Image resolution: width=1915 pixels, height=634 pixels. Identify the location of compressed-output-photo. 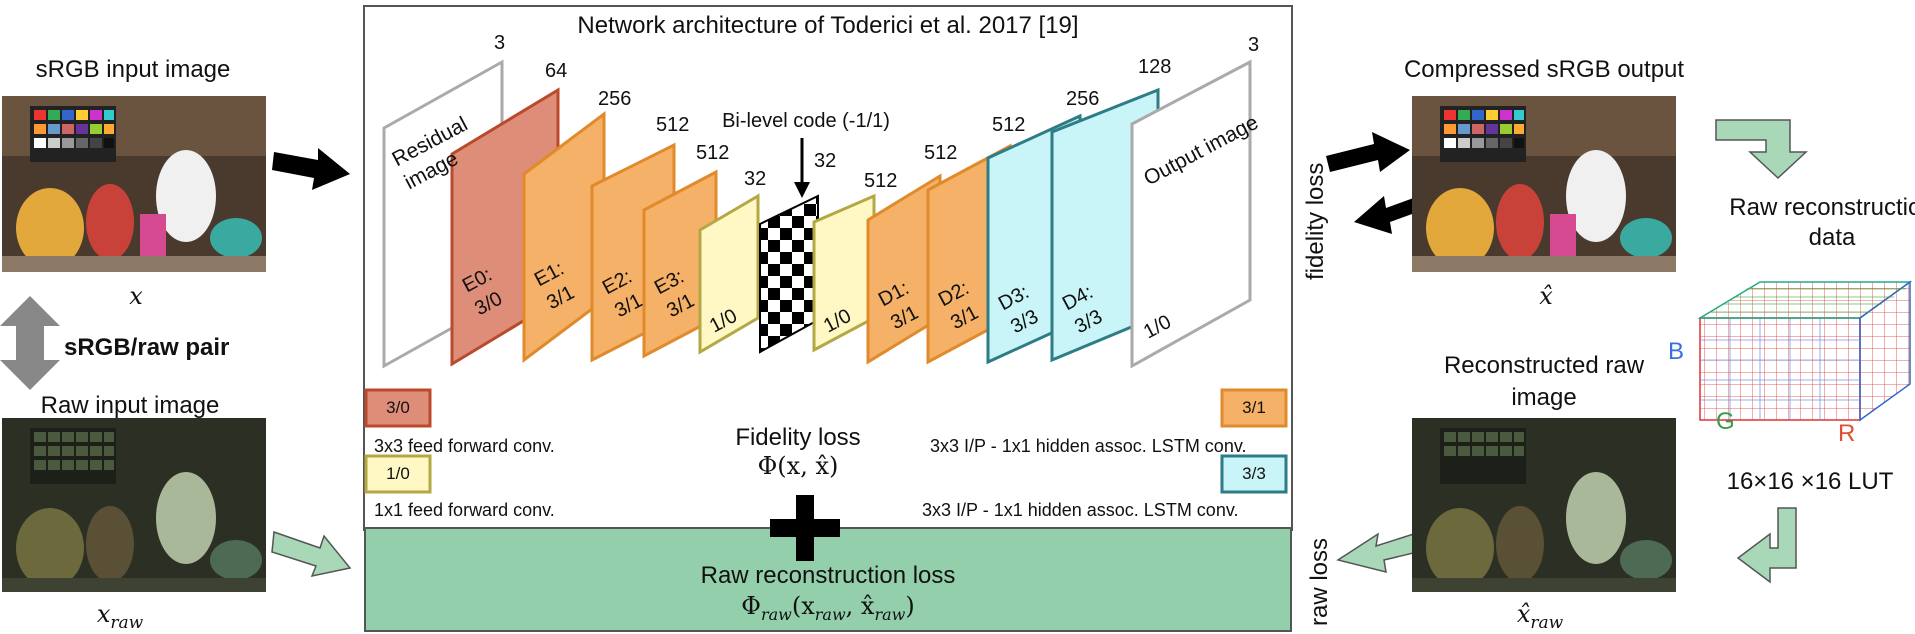
(1544, 184).